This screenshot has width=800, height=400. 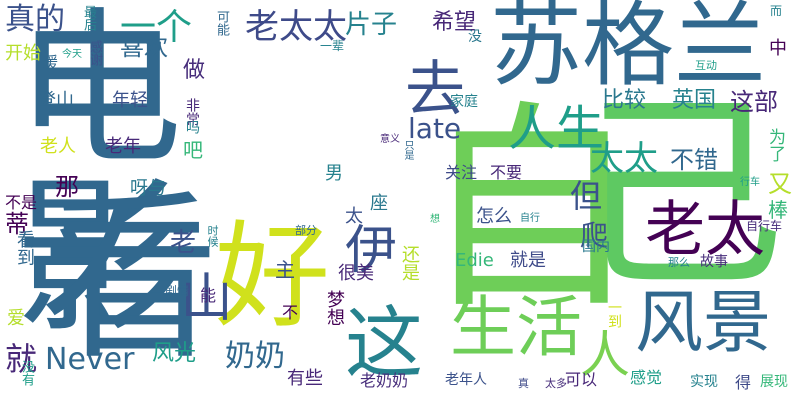 What do you see at coordinates (435, 90) in the screenshot?
I see `word-去: 去` at bounding box center [435, 90].